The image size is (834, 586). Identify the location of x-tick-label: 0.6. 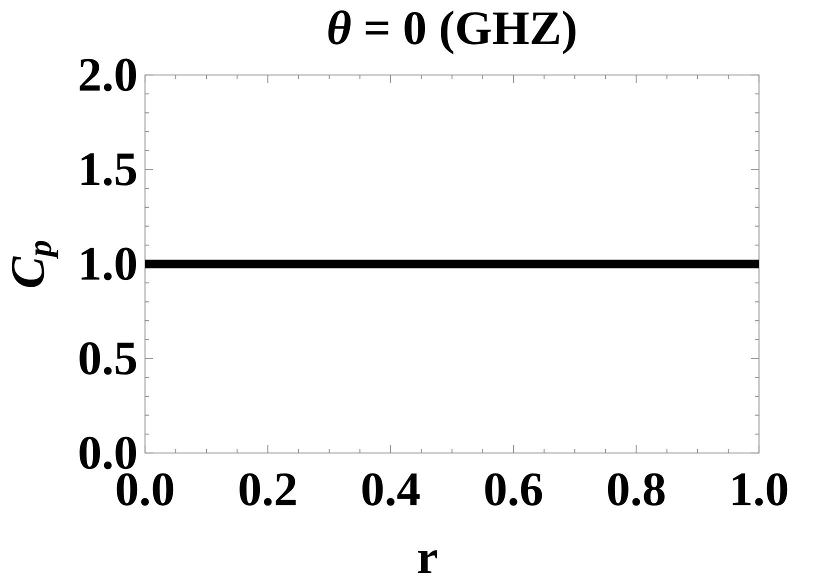
(513, 489).